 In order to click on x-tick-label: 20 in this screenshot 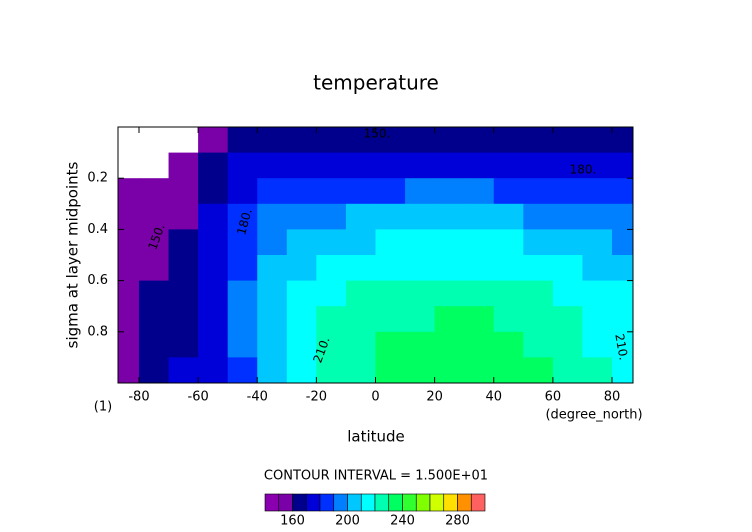, I will do `click(434, 397)`.